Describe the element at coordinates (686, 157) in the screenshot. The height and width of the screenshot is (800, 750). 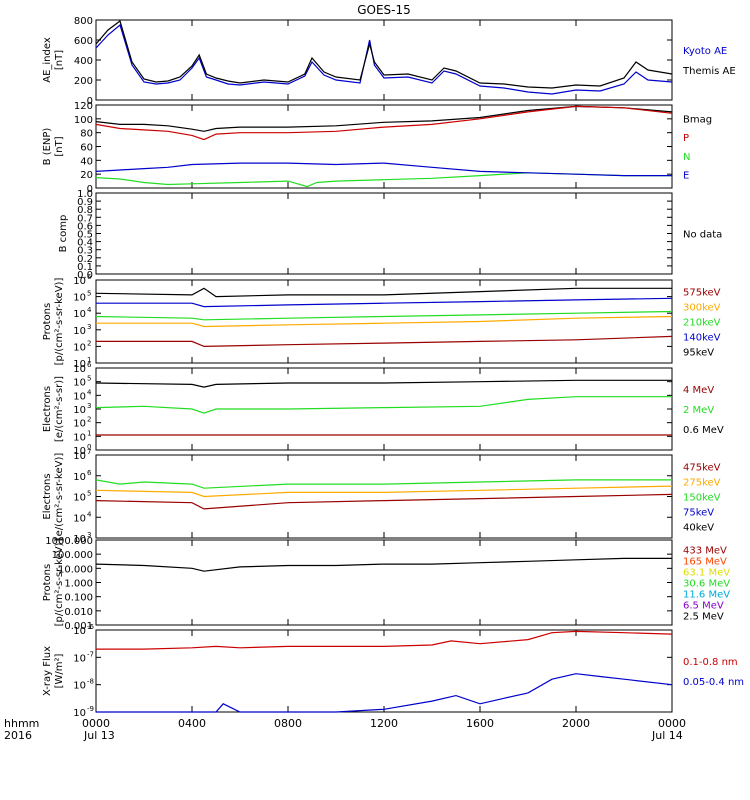
I see `legend-entry: N` at that location.